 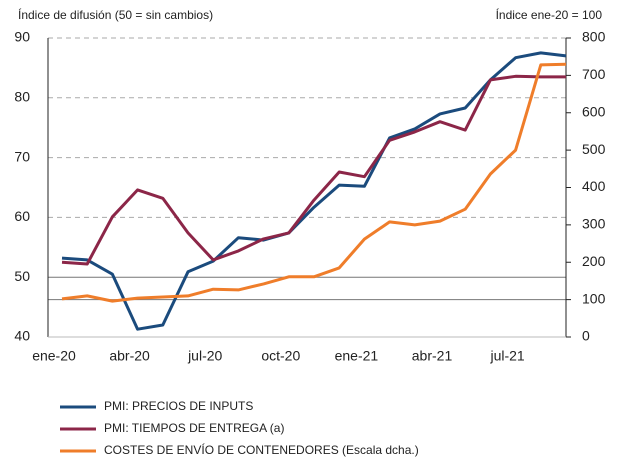 I want to click on x-tick-label: abr-21, so click(x=432, y=356).